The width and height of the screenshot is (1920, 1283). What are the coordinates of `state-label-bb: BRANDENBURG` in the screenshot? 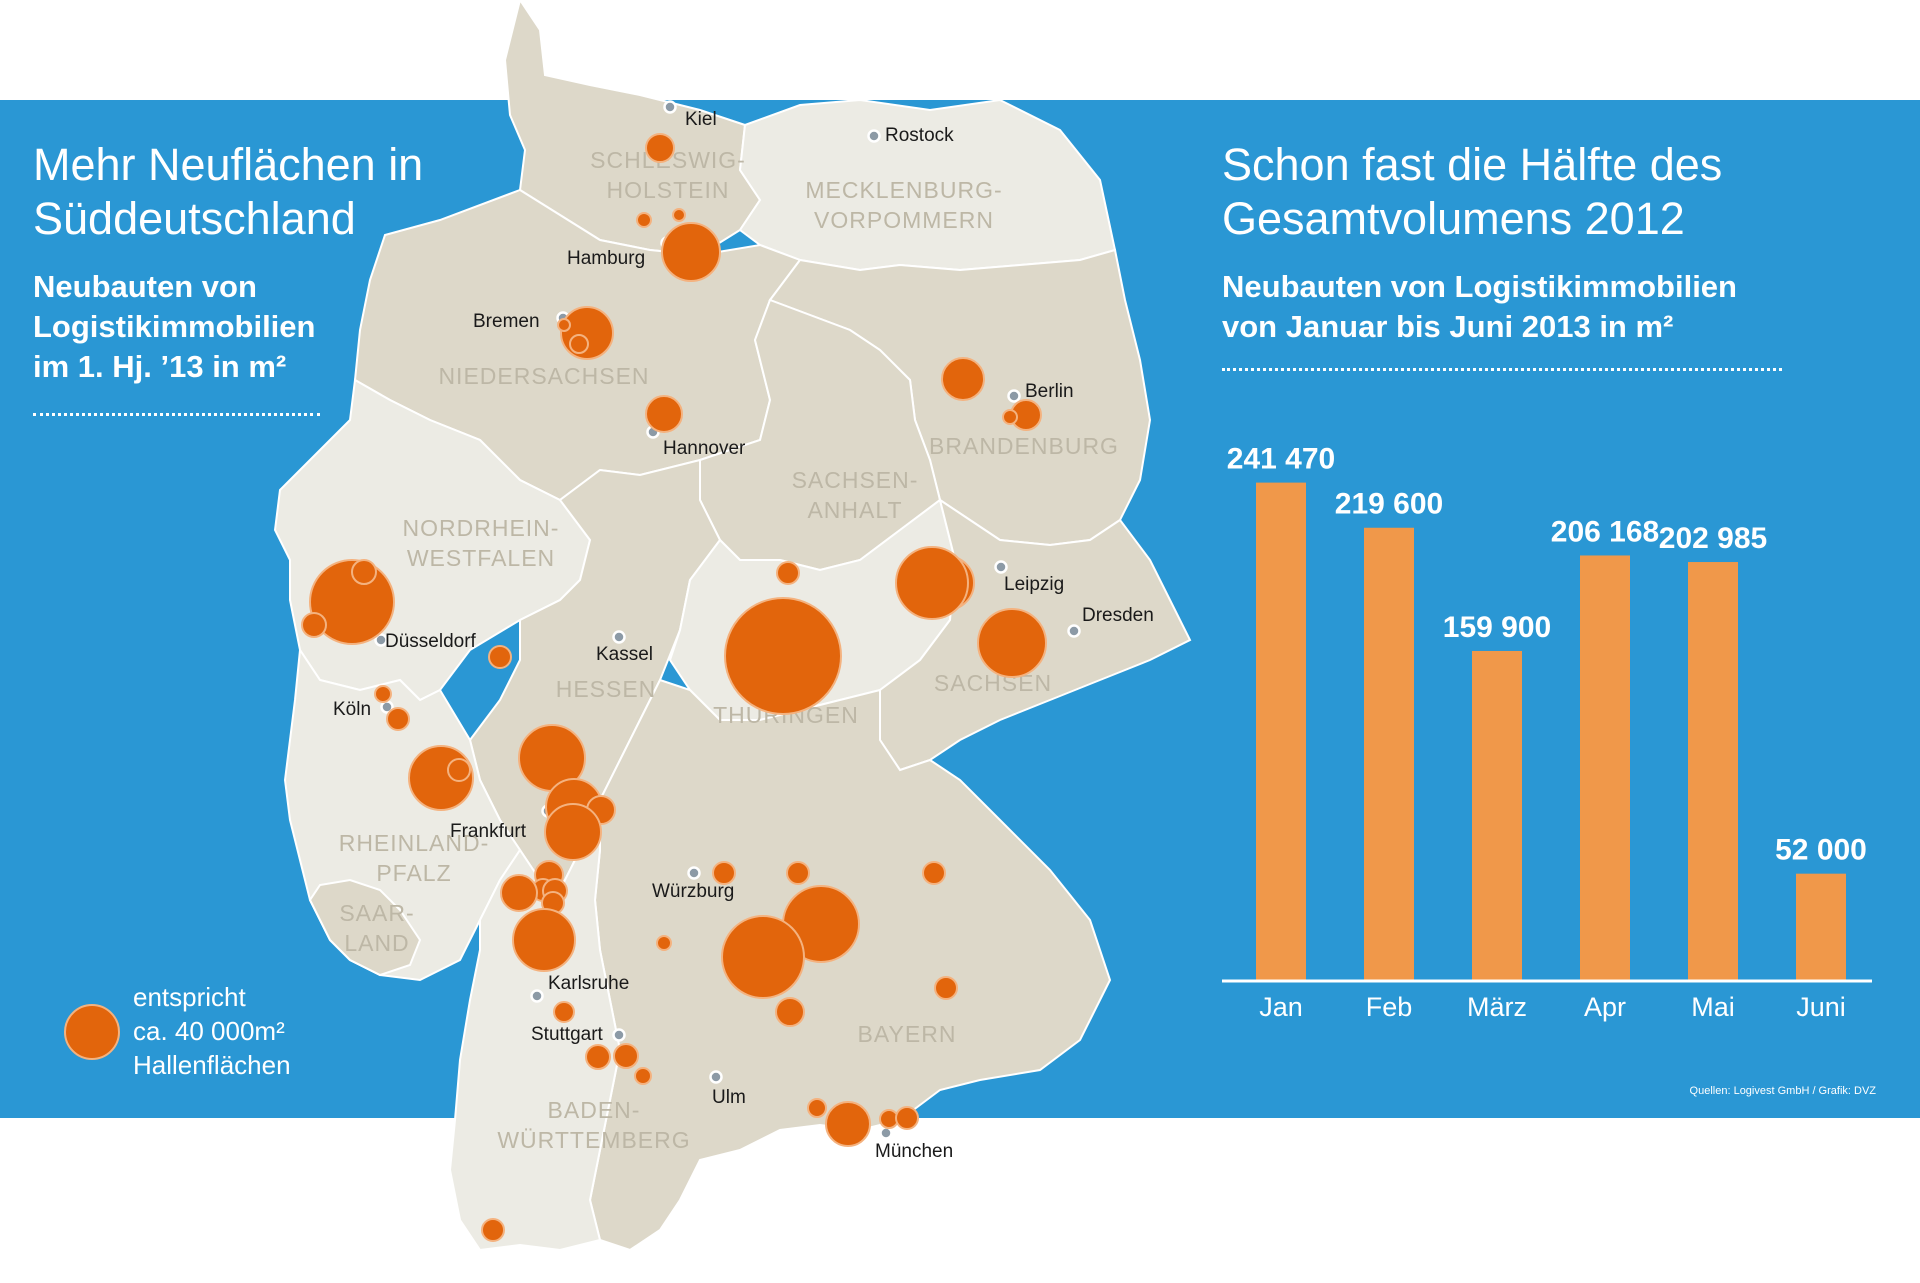 It's located at (1024, 446).